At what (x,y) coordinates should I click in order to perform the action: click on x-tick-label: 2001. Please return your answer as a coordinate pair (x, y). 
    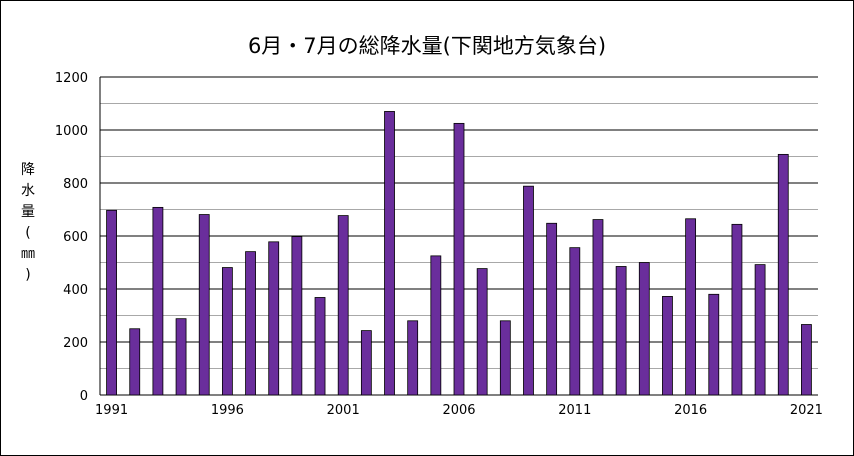
    Looking at the image, I should click on (343, 410).